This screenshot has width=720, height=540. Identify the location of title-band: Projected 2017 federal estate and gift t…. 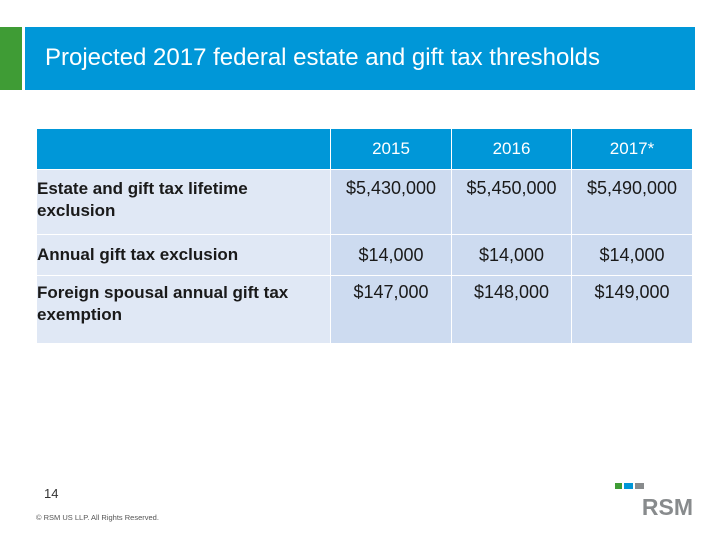
(360, 58).